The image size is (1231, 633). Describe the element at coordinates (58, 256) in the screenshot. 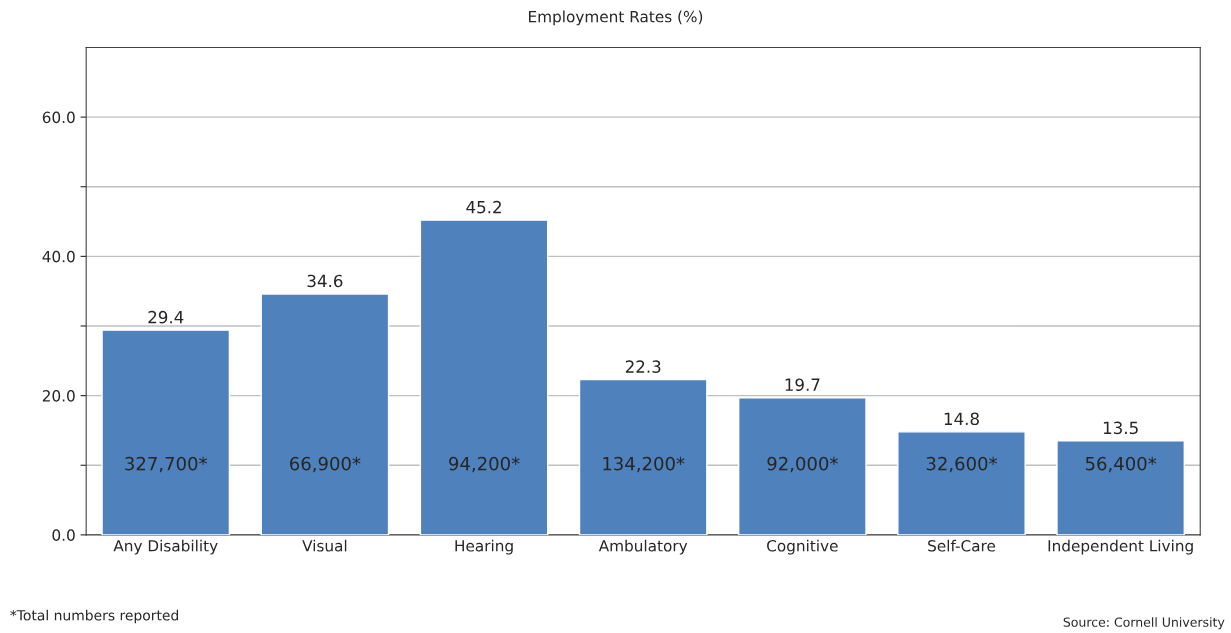

I see `y-tick-label: 40.0` at that location.